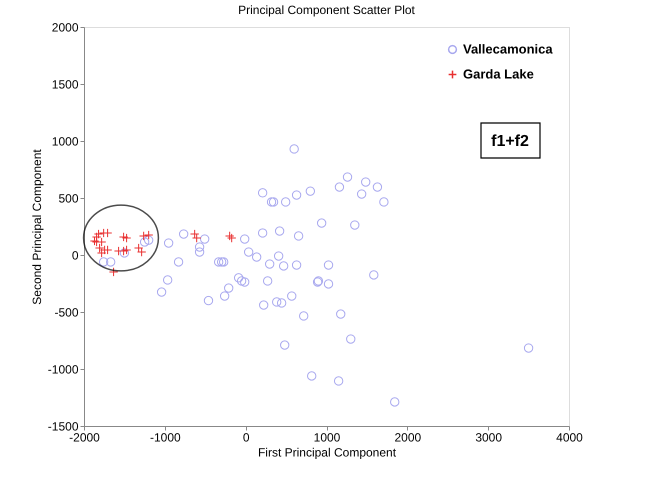 The image size is (647, 490). Describe the element at coordinates (65, 27) in the screenshot. I see `y-tick-label: 2000` at that location.